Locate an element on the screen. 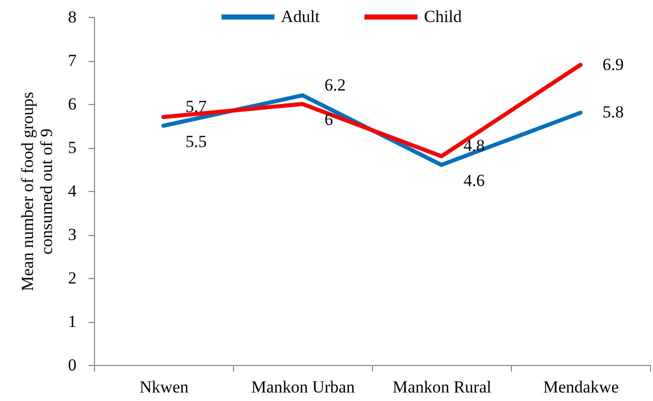 The height and width of the screenshot is (401, 653). x-tick-label: Mankon Urban is located at coordinates (303, 387).